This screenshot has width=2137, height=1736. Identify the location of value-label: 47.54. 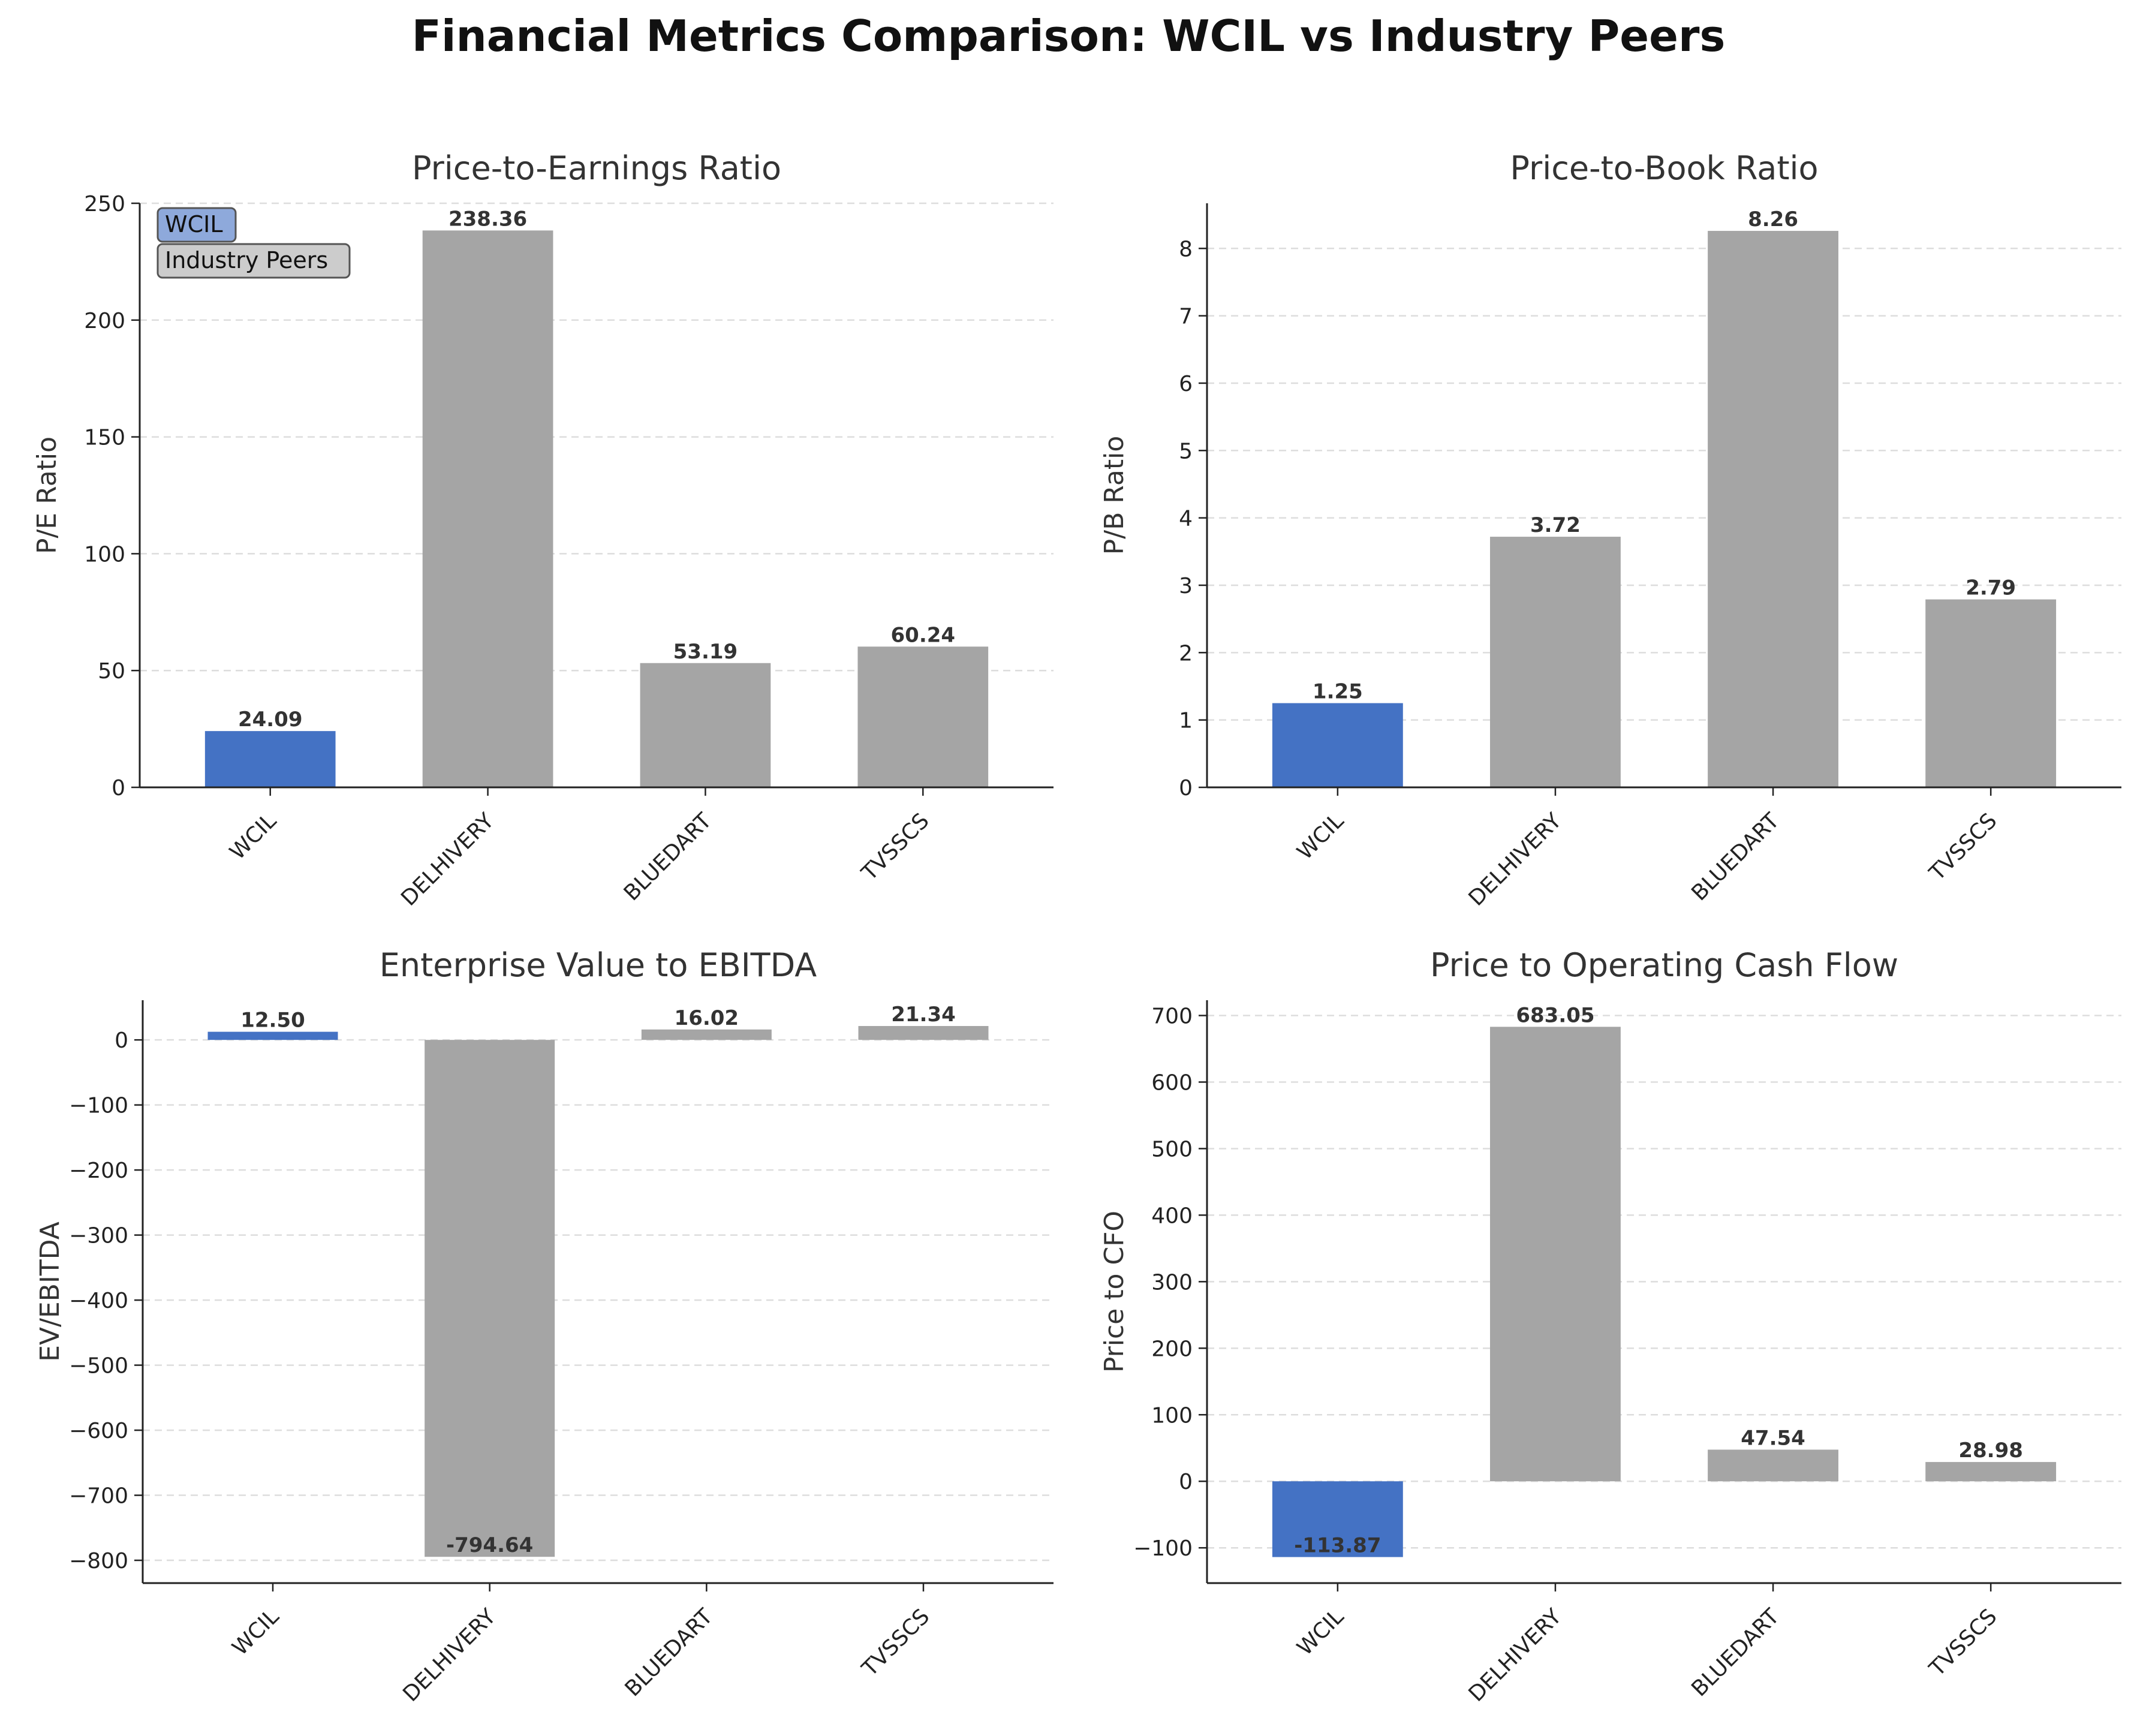
(1773, 1438).